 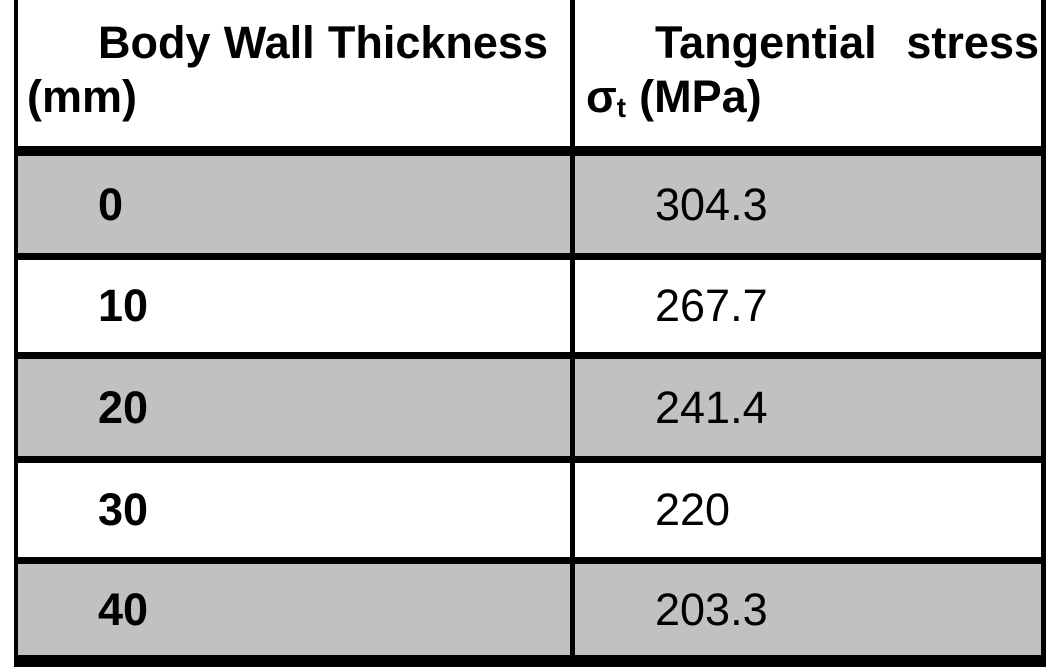 I want to click on sigma-symbol: σ, so click(x=601, y=96).